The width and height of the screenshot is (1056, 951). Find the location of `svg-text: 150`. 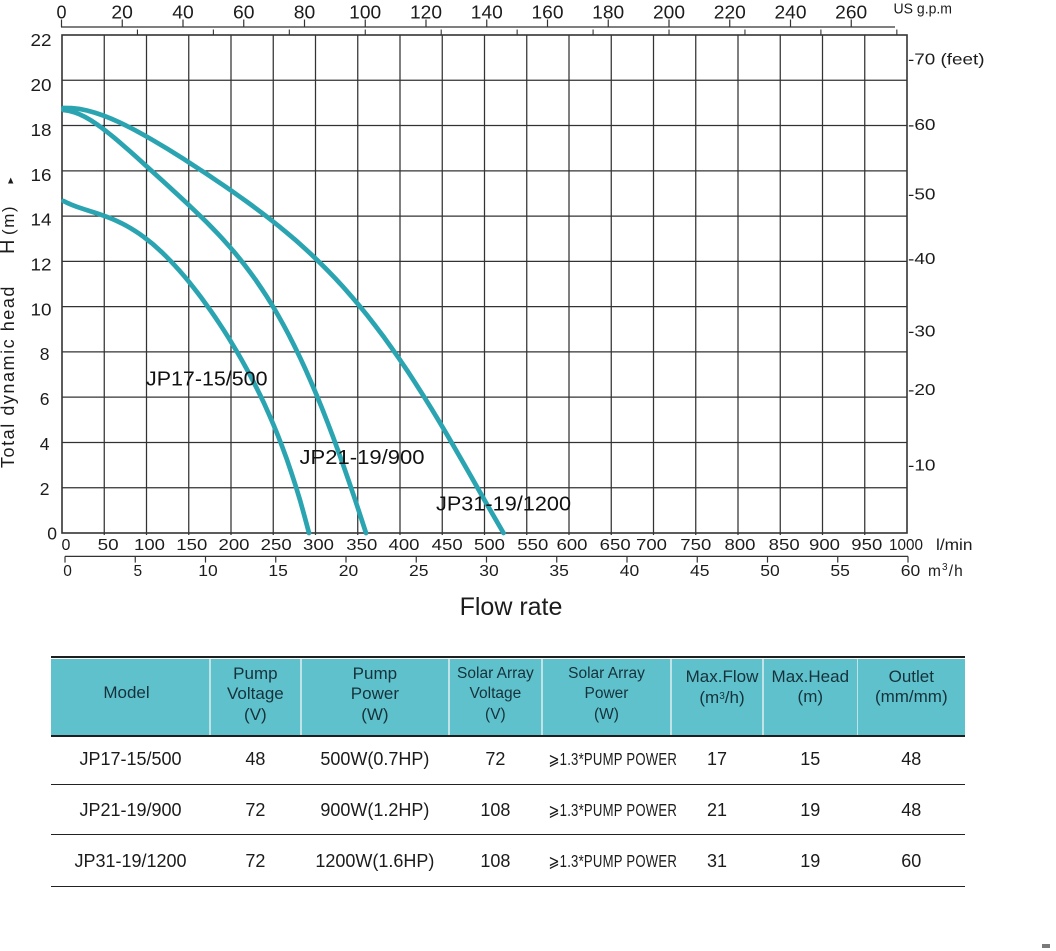

svg-text: 150 is located at coordinates (191, 545).